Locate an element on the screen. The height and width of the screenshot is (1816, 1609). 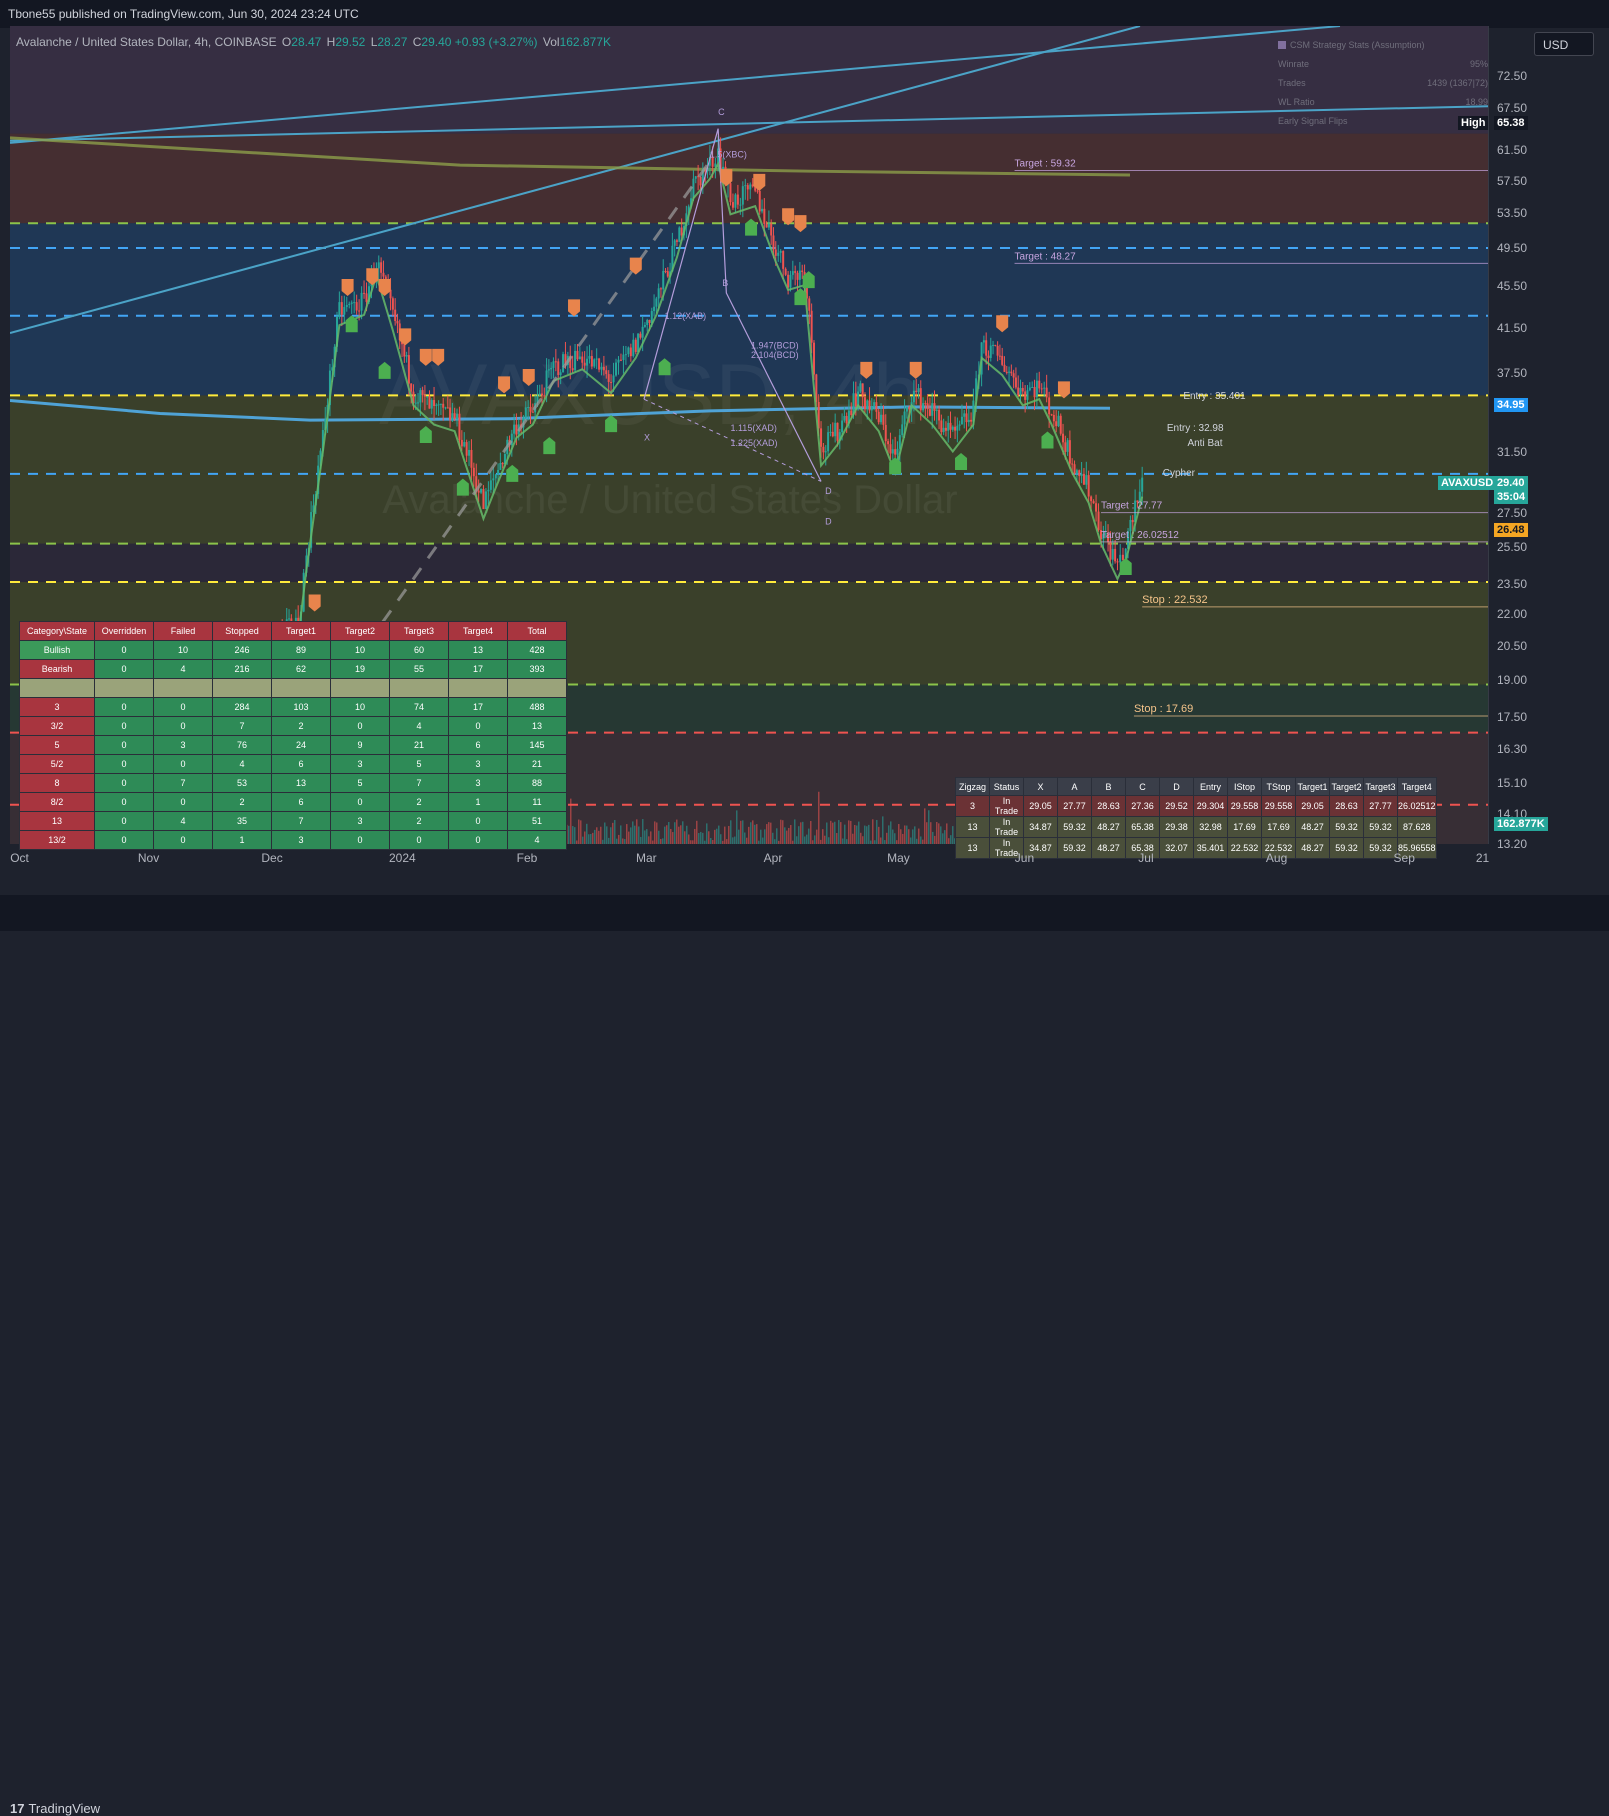
table-cell: 26.02512 is located at coordinates (1417, 806).